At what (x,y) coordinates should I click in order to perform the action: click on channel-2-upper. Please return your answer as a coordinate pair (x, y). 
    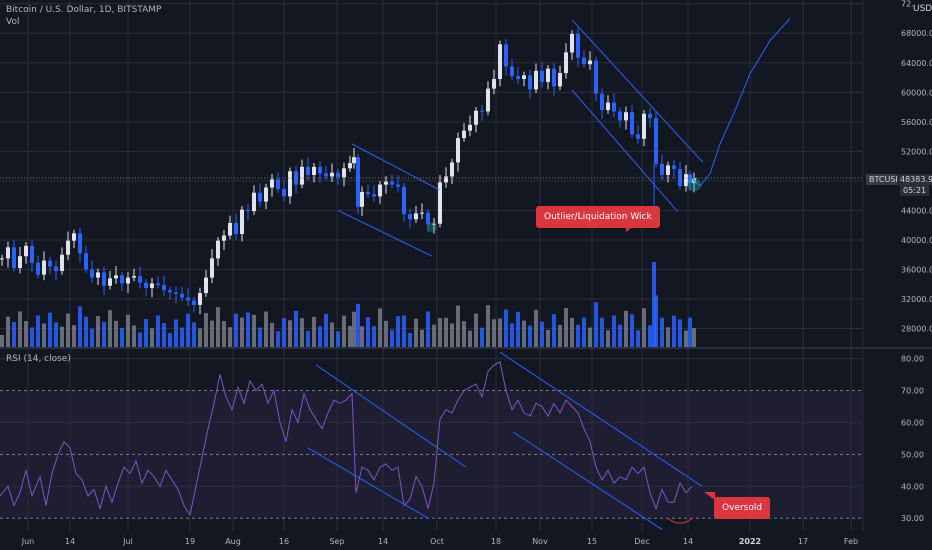
    Looking at the image, I should click on (637, 91).